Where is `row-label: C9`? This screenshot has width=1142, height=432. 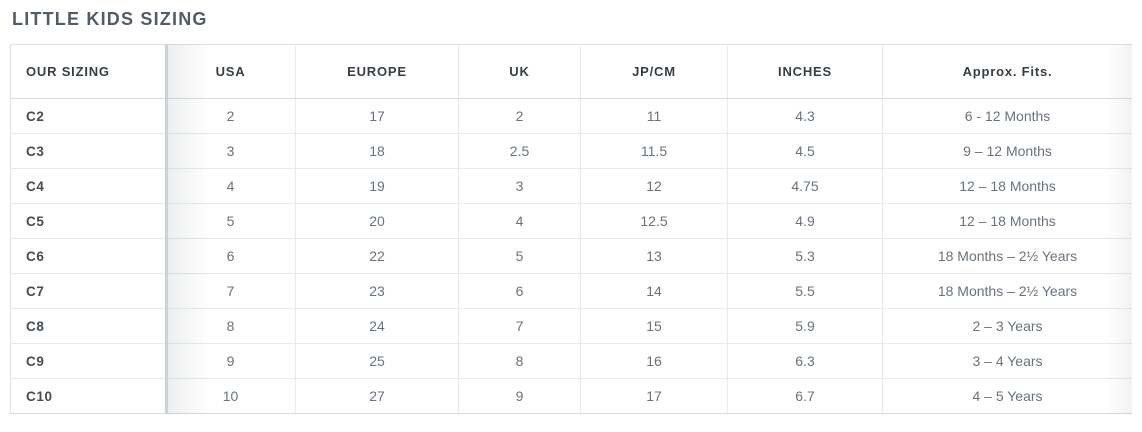
row-label: C9 is located at coordinates (88, 361).